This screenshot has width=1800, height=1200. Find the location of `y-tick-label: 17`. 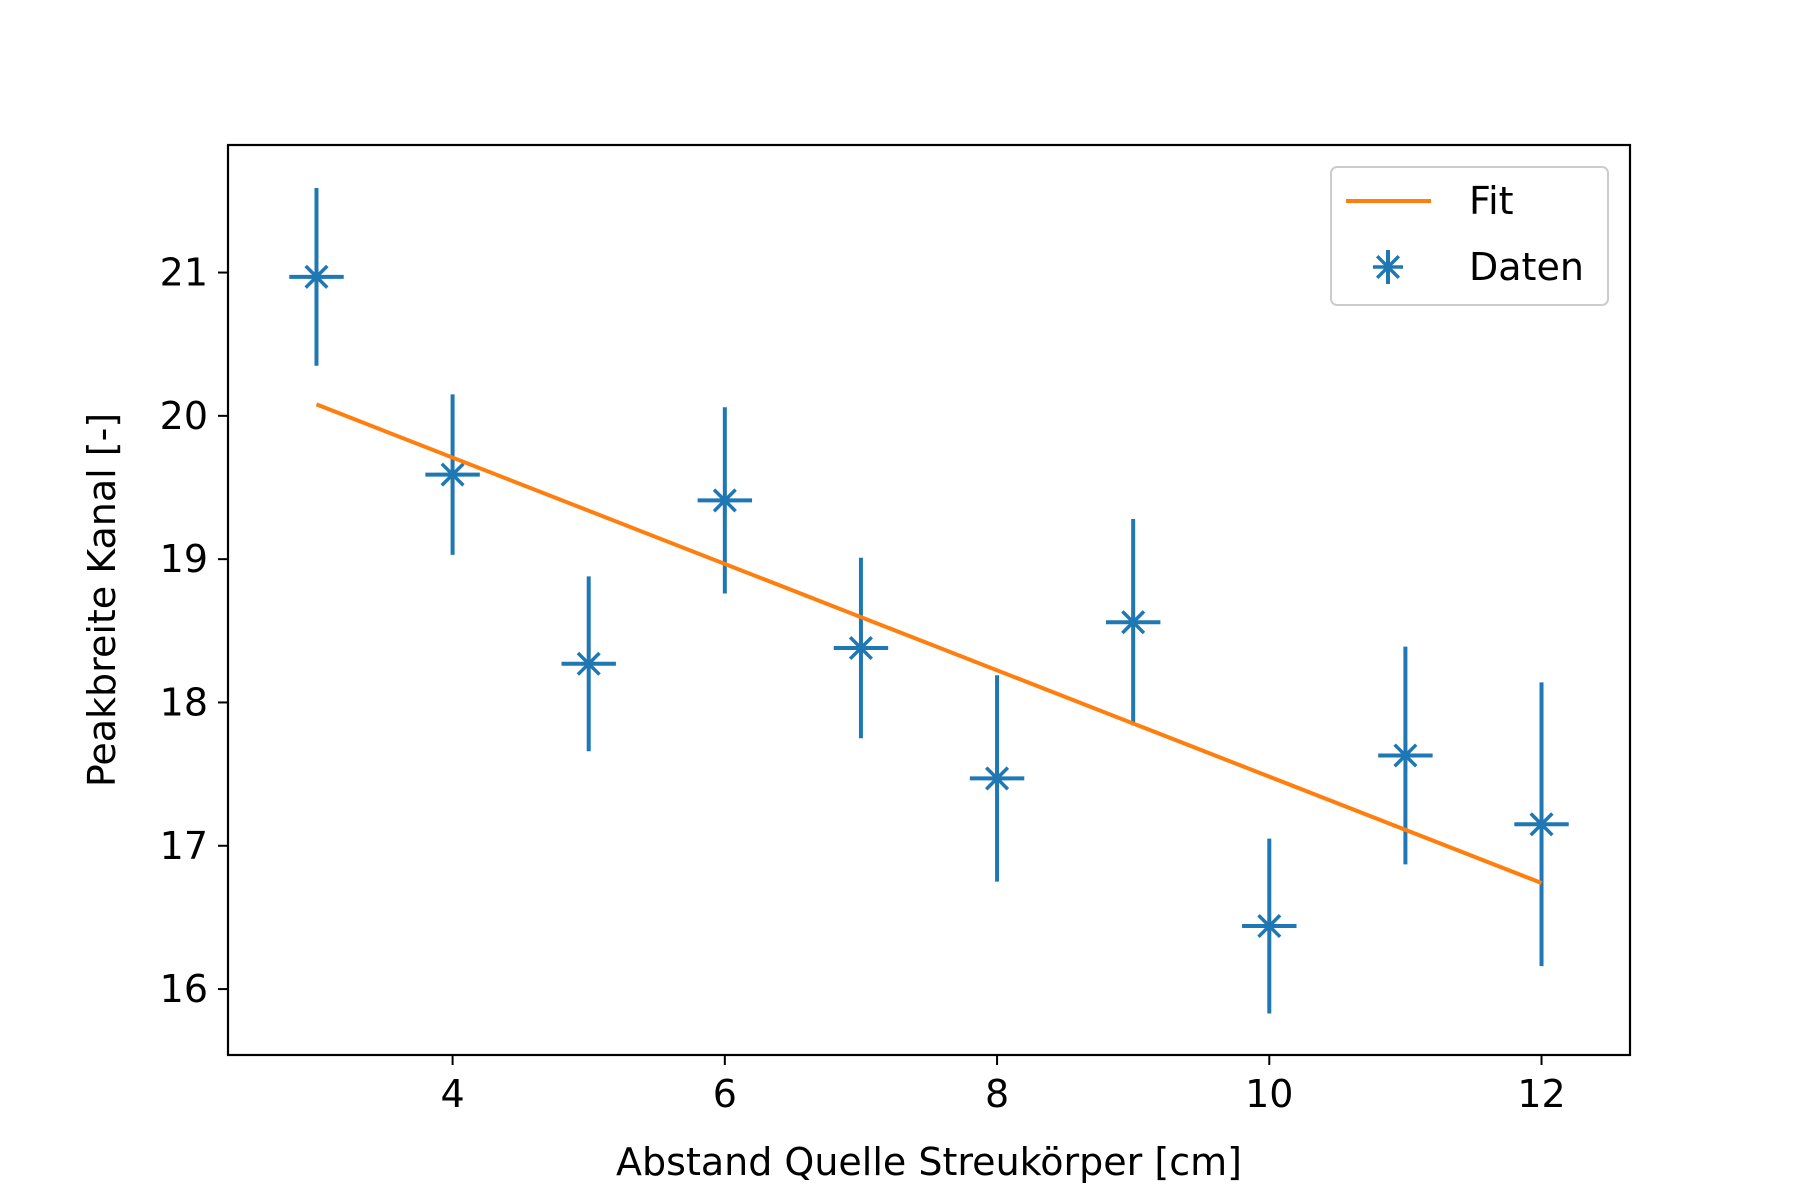

y-tick-label: 17 is located at coordinates (184, 846).